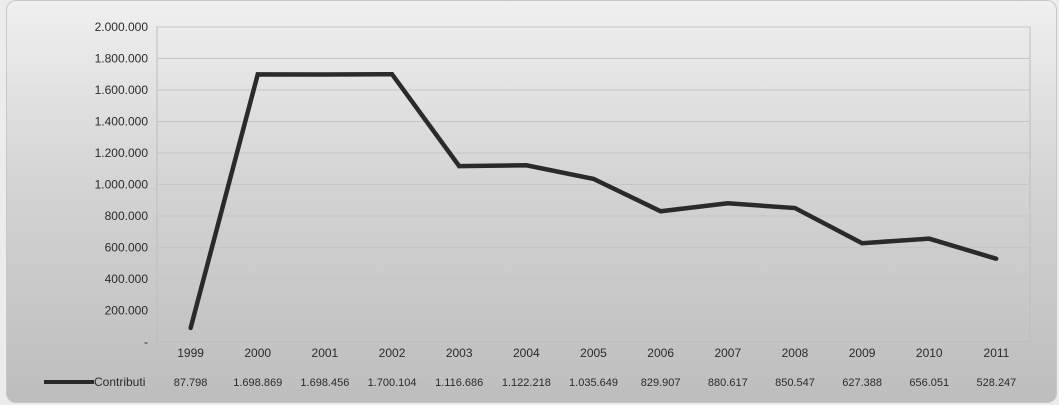 The width and height of the screenshot is (1059, 405). I want to click on y-tick-label: 1.400.000, so click(122, 122).